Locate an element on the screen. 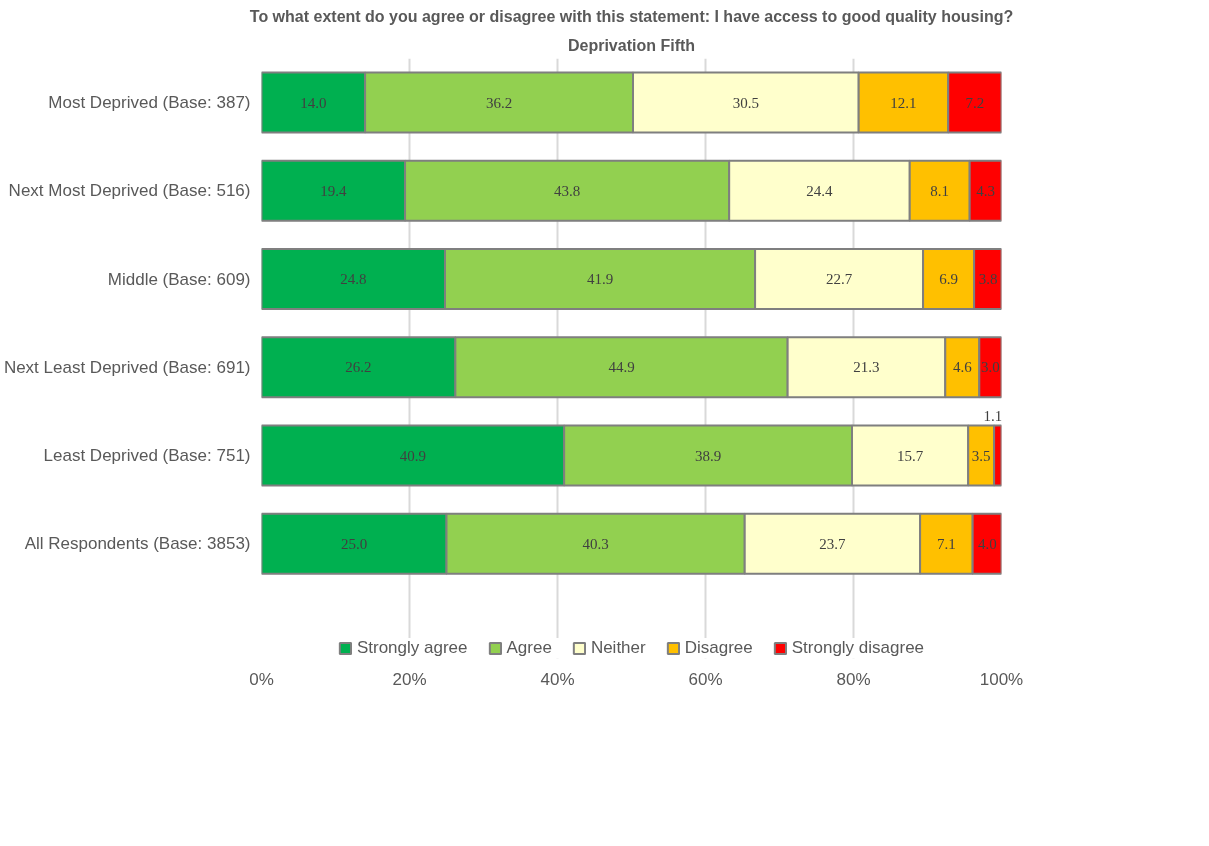 The image size is (1209, 846). legend-label: Agree is located at coordinates (529, 648).